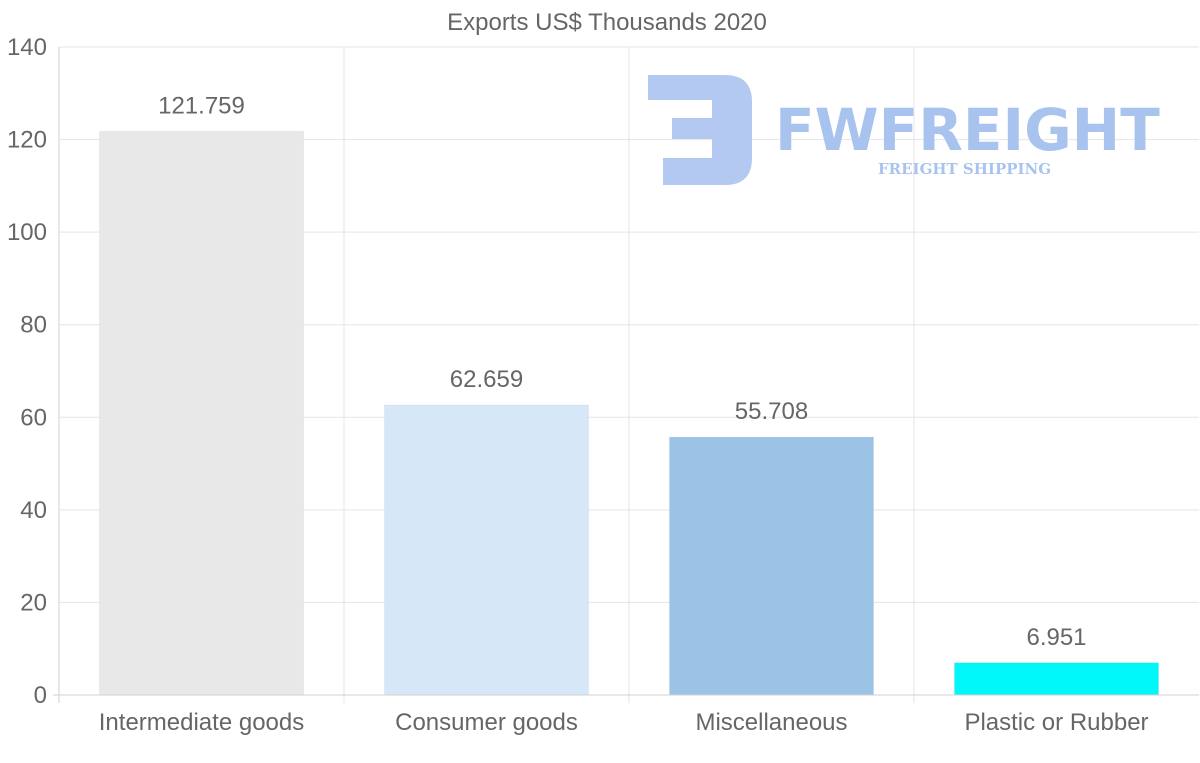  I want to click on y-tick-label: 140, so click(27, 47).